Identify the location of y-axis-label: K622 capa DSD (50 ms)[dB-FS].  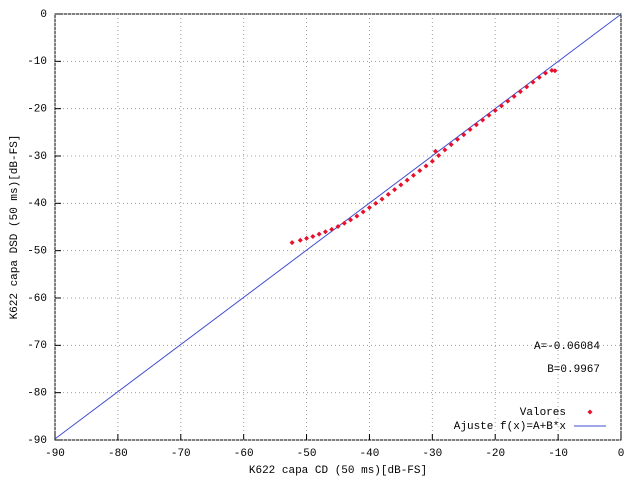
(15, 227).